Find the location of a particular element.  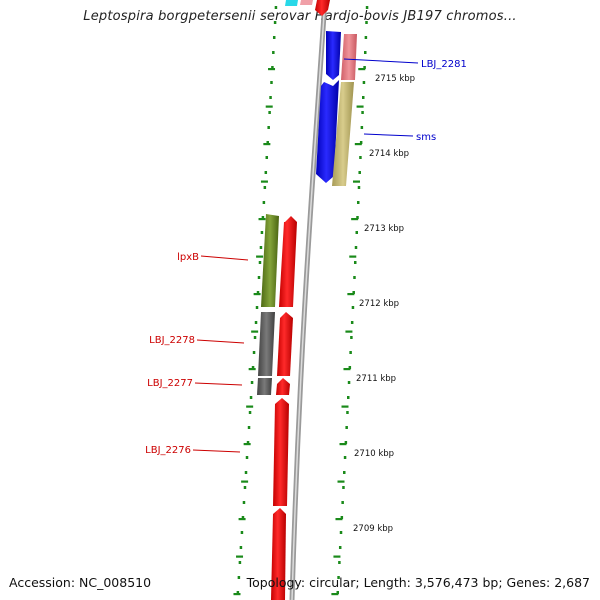

gene-label-lbj-2281: LBJ_2281 is located at coordinates (444, 64).